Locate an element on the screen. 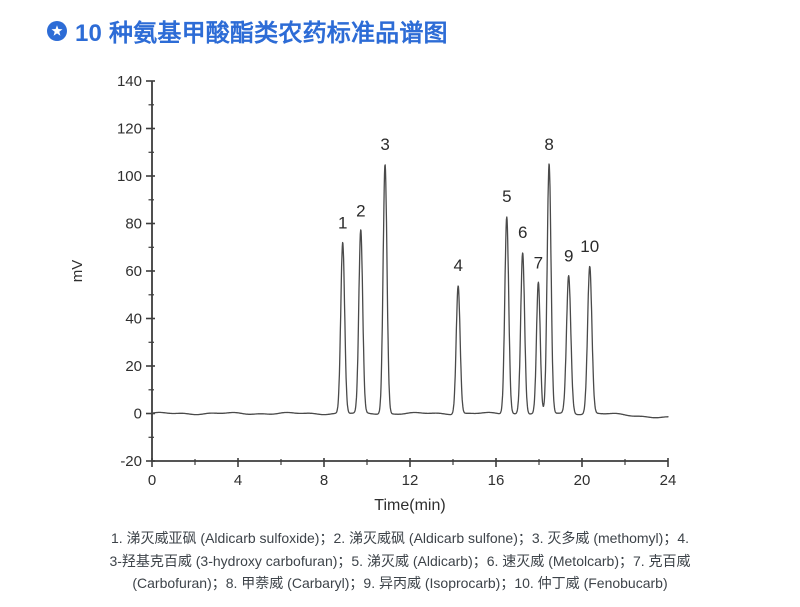 The height and width of the screenshot is (607, 800). y-tick-label: 120 is located at coordinates (129, 129).